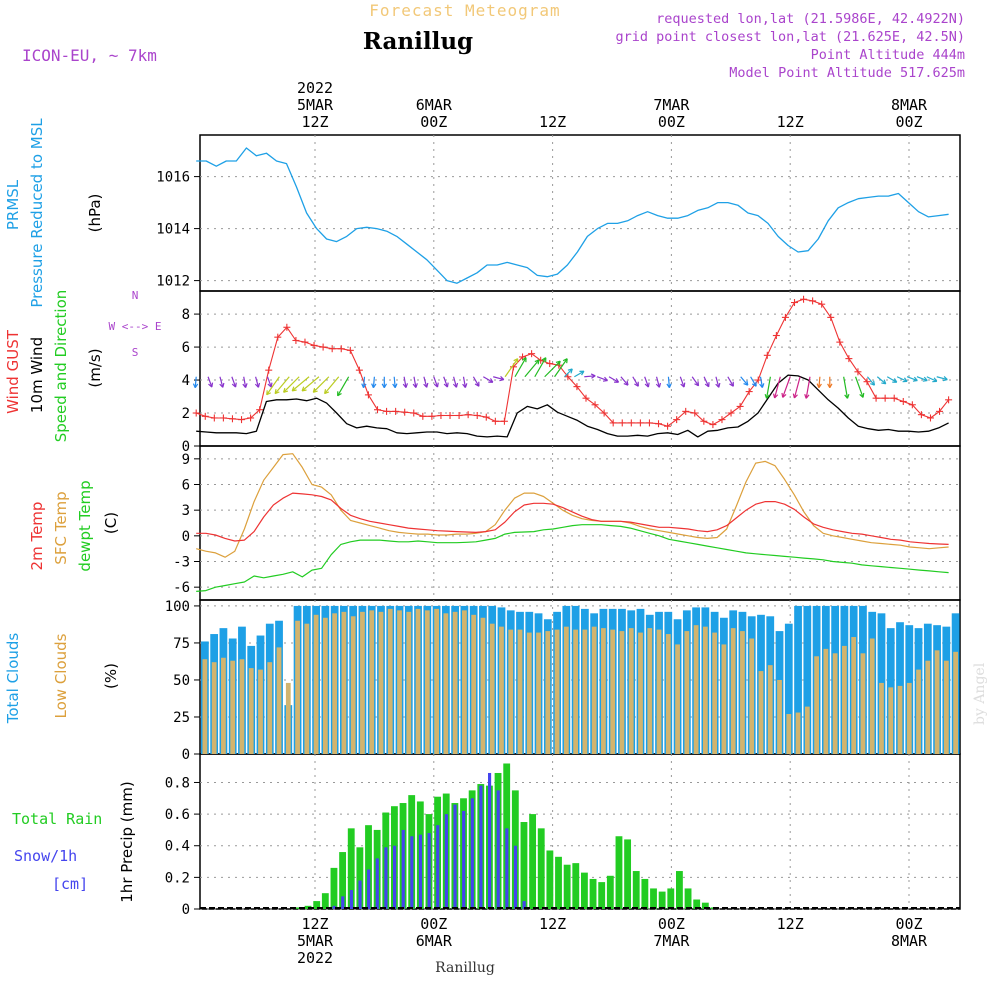  Describe the element at coordinates (315, 105) in the screenshot. I see `top-time-label: 5MAR` at that location.